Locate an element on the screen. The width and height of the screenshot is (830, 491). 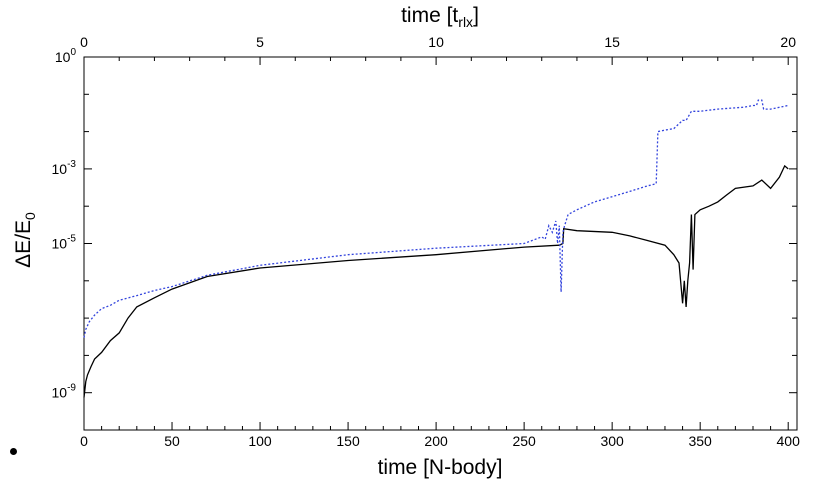
x-tick-label: 300 is located at coordinates (612, 441).